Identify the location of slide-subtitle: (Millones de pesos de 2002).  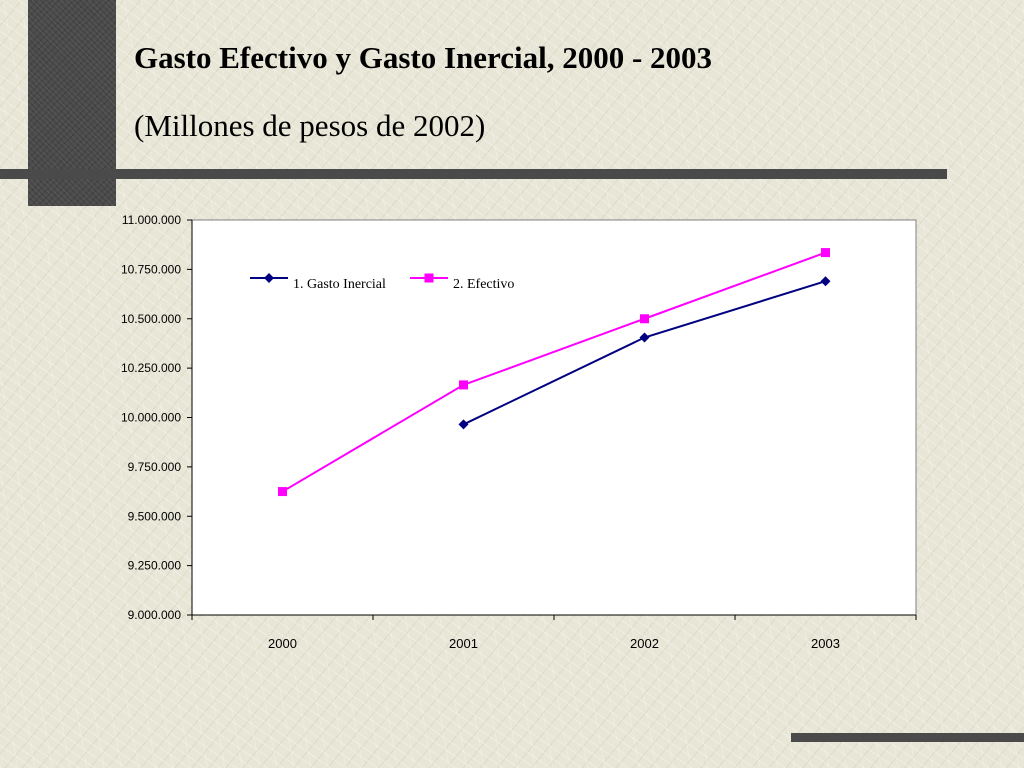
(310, 125).